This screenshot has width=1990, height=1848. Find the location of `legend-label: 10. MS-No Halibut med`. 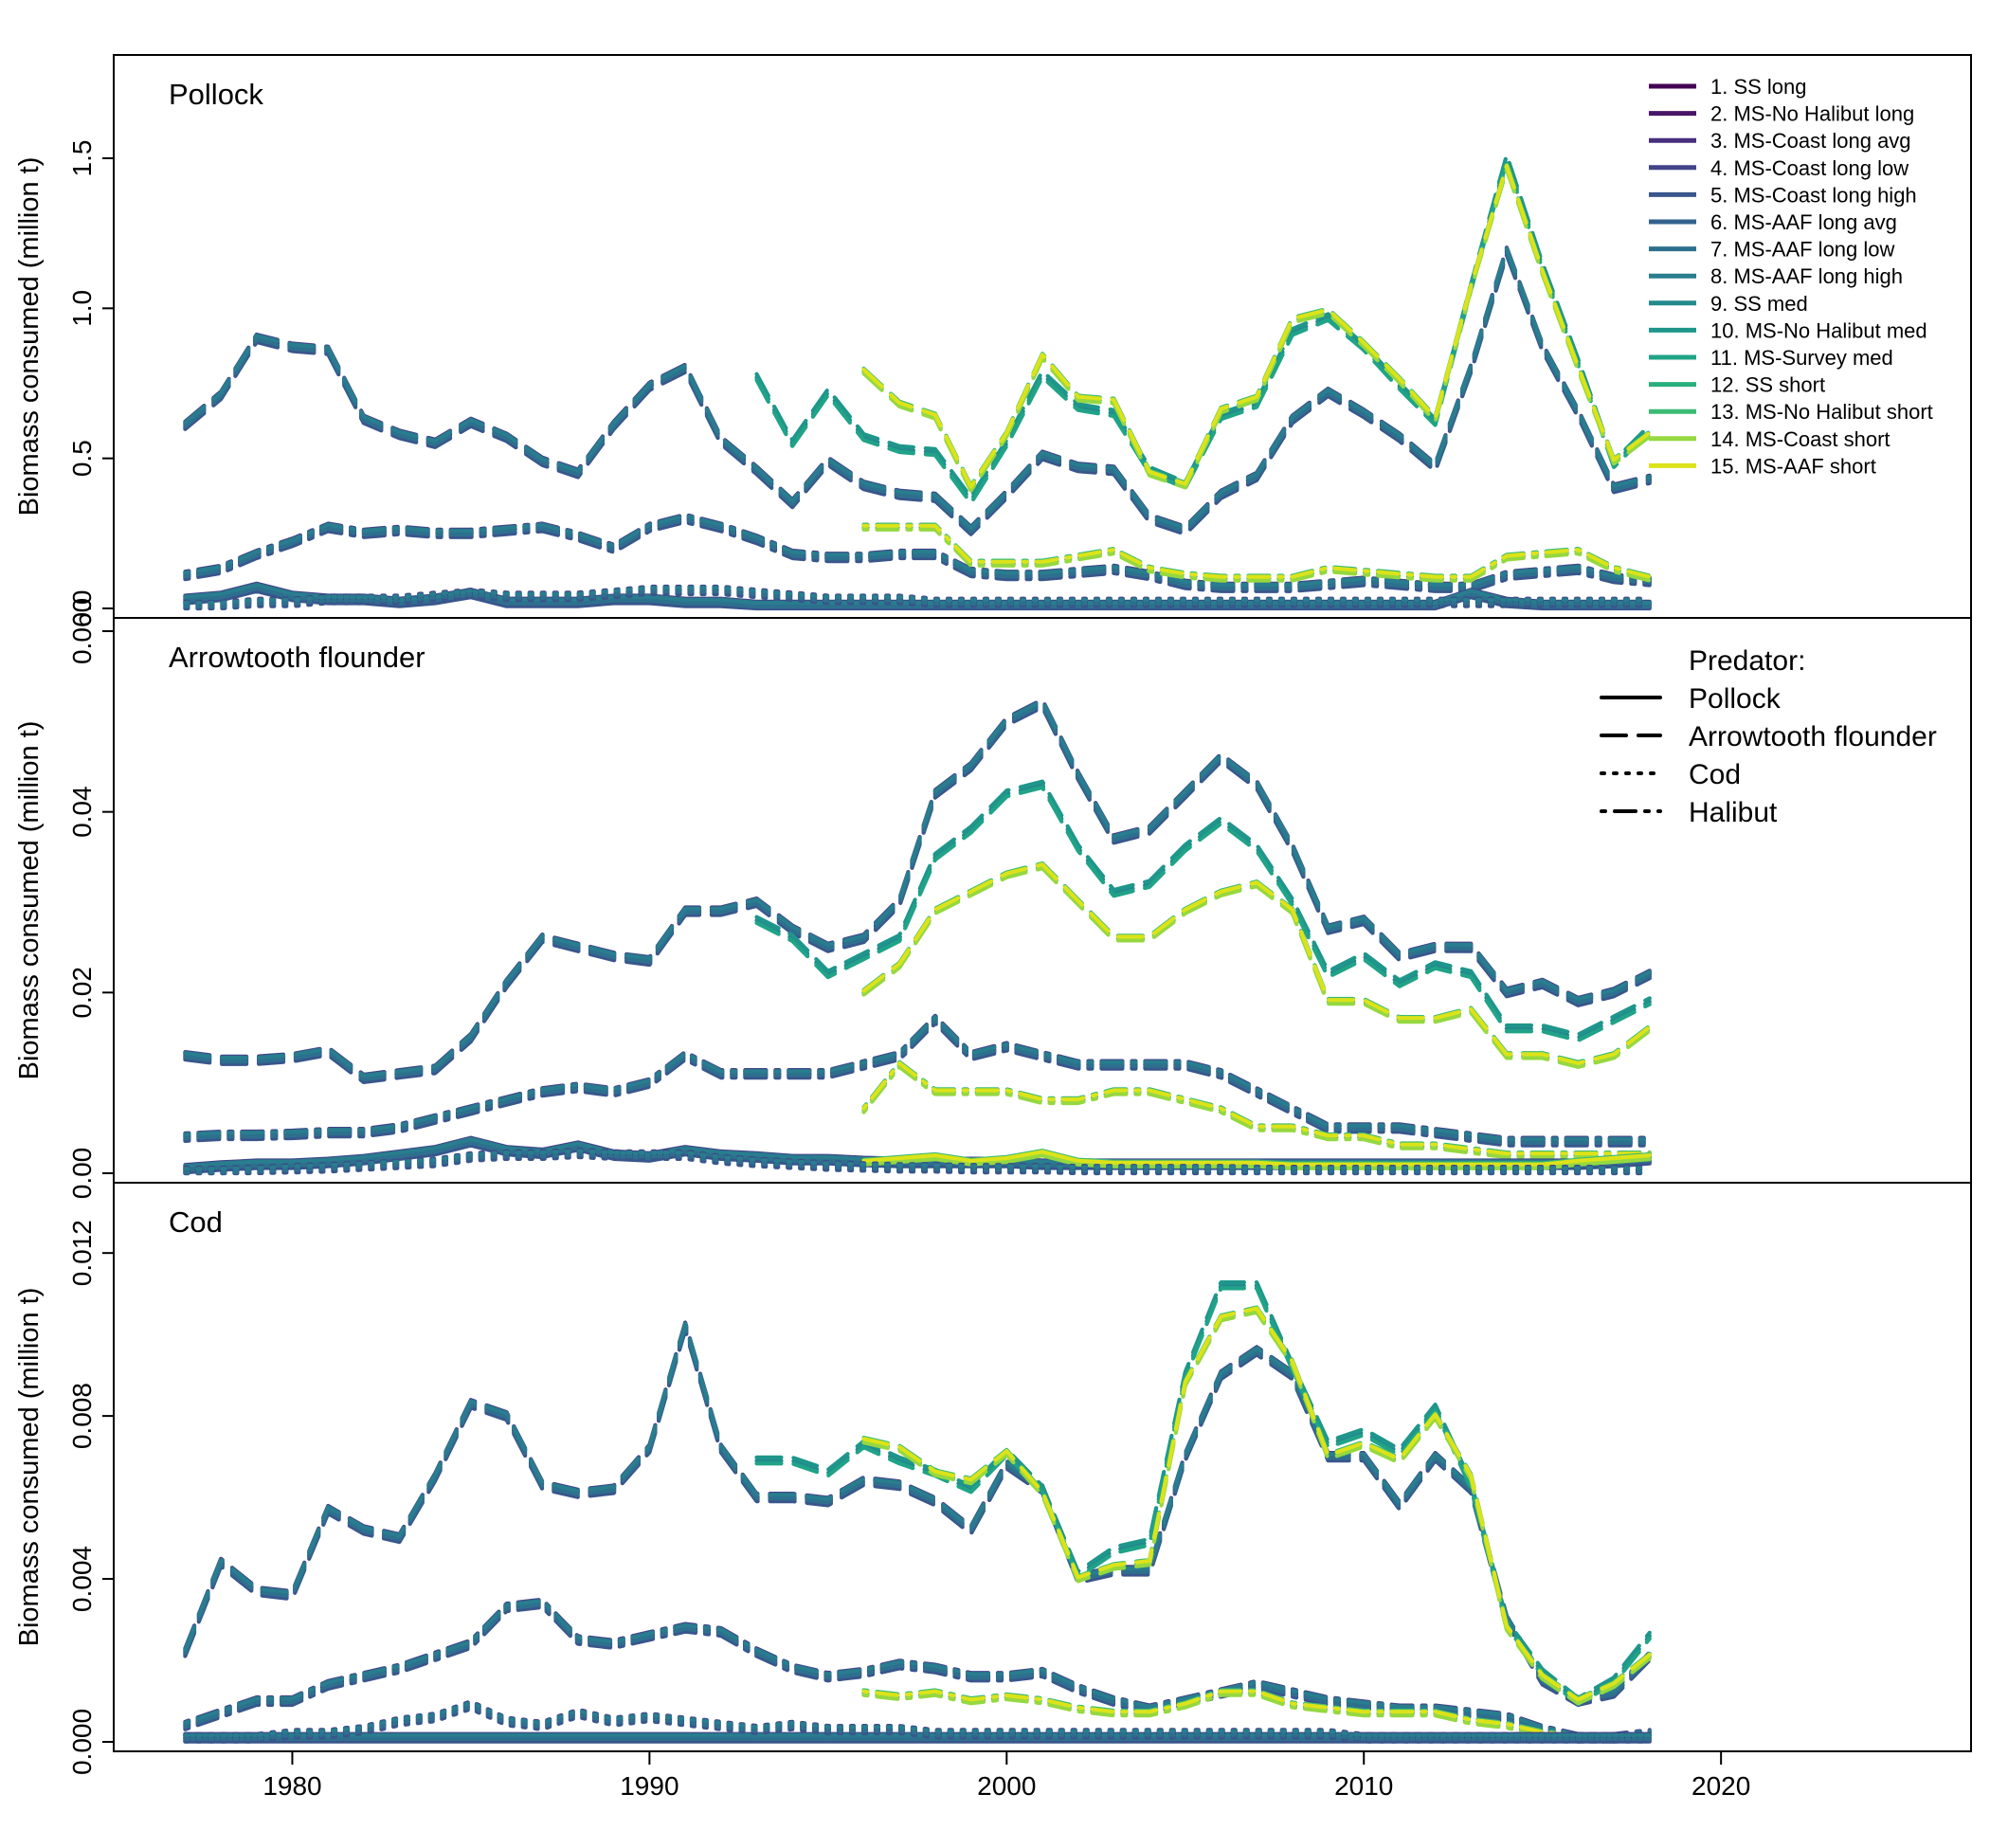

legend-label: 10. MS-No Halibut med is located at coordinates (1818, 330).